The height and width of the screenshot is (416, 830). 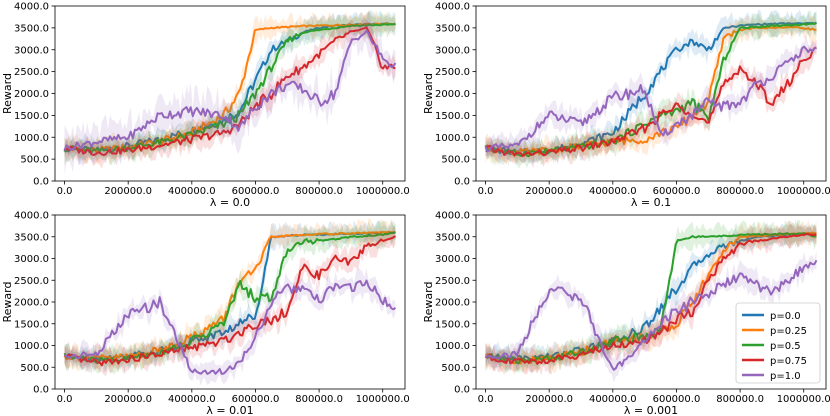 I want to click on legend-label: p=1.0, so click(x=785, y=376).